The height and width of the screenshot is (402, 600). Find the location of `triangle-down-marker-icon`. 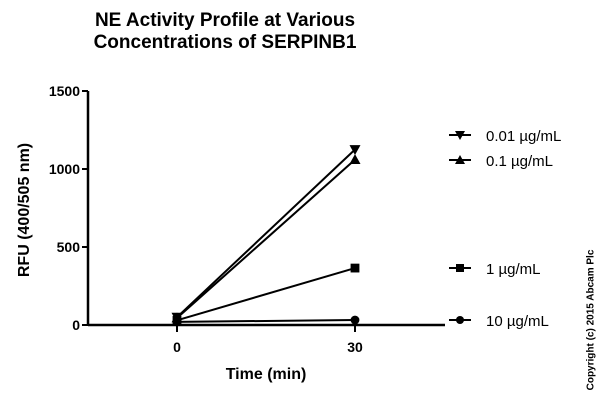

triangle-down-marker-icon is located at coordinates (355, 150).